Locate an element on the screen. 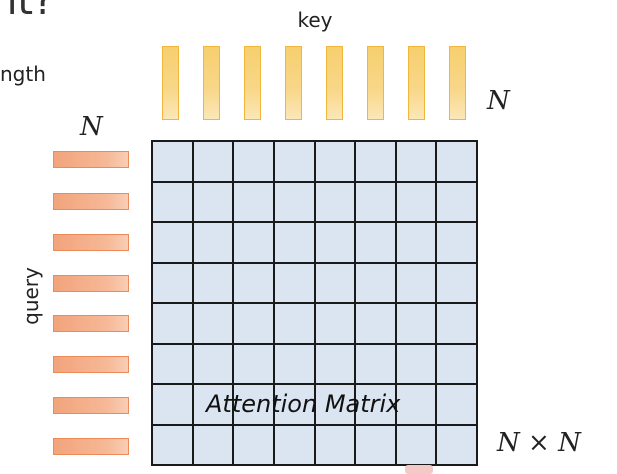 The image size is (617, 474). attention-matrix-label: Attention Matrix is located at coordinates (303, 404).